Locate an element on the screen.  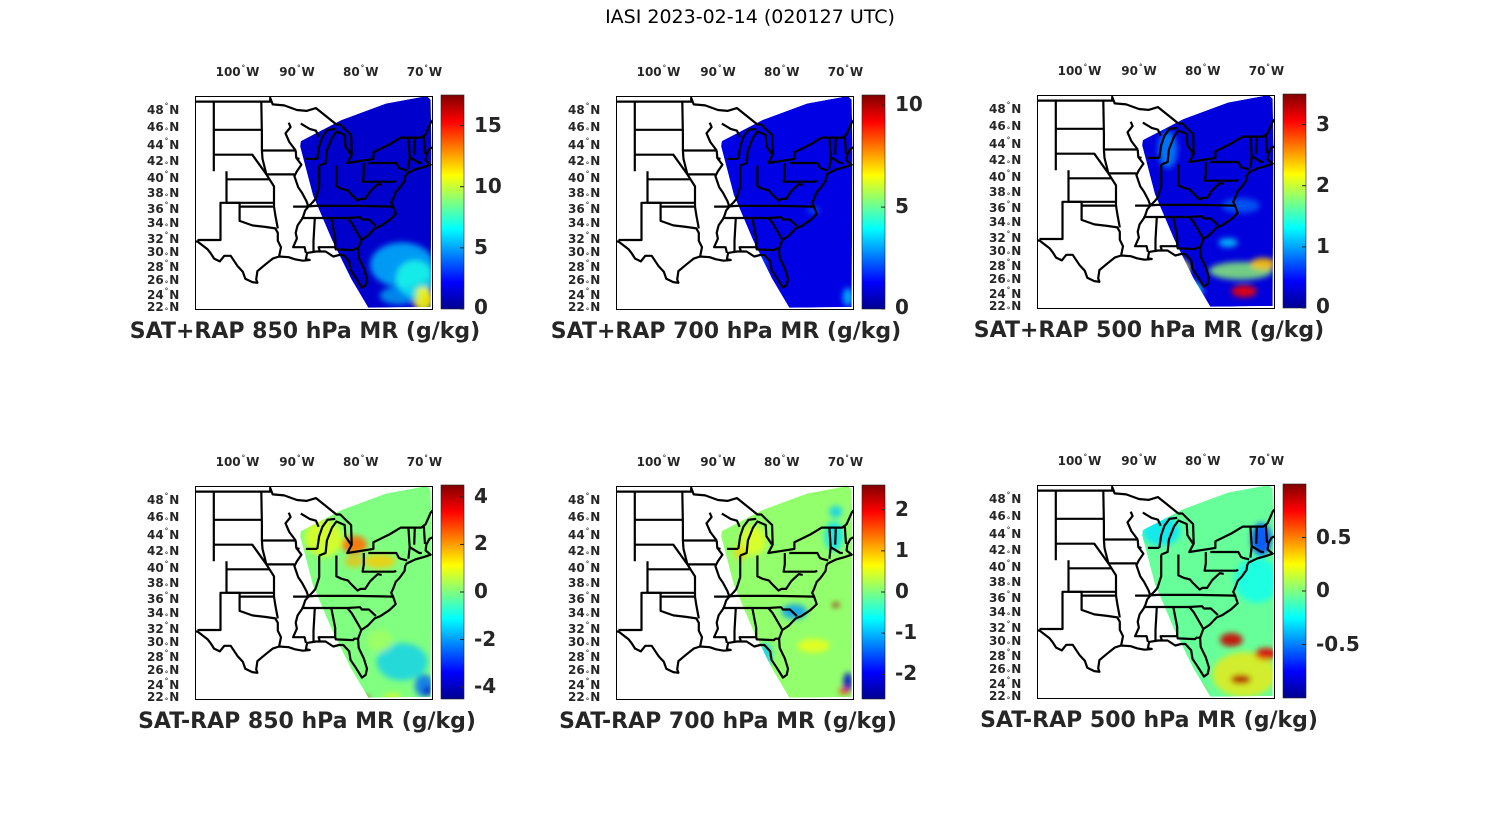
lon-tick-label: 80°W is located at coordinates (361, 71).